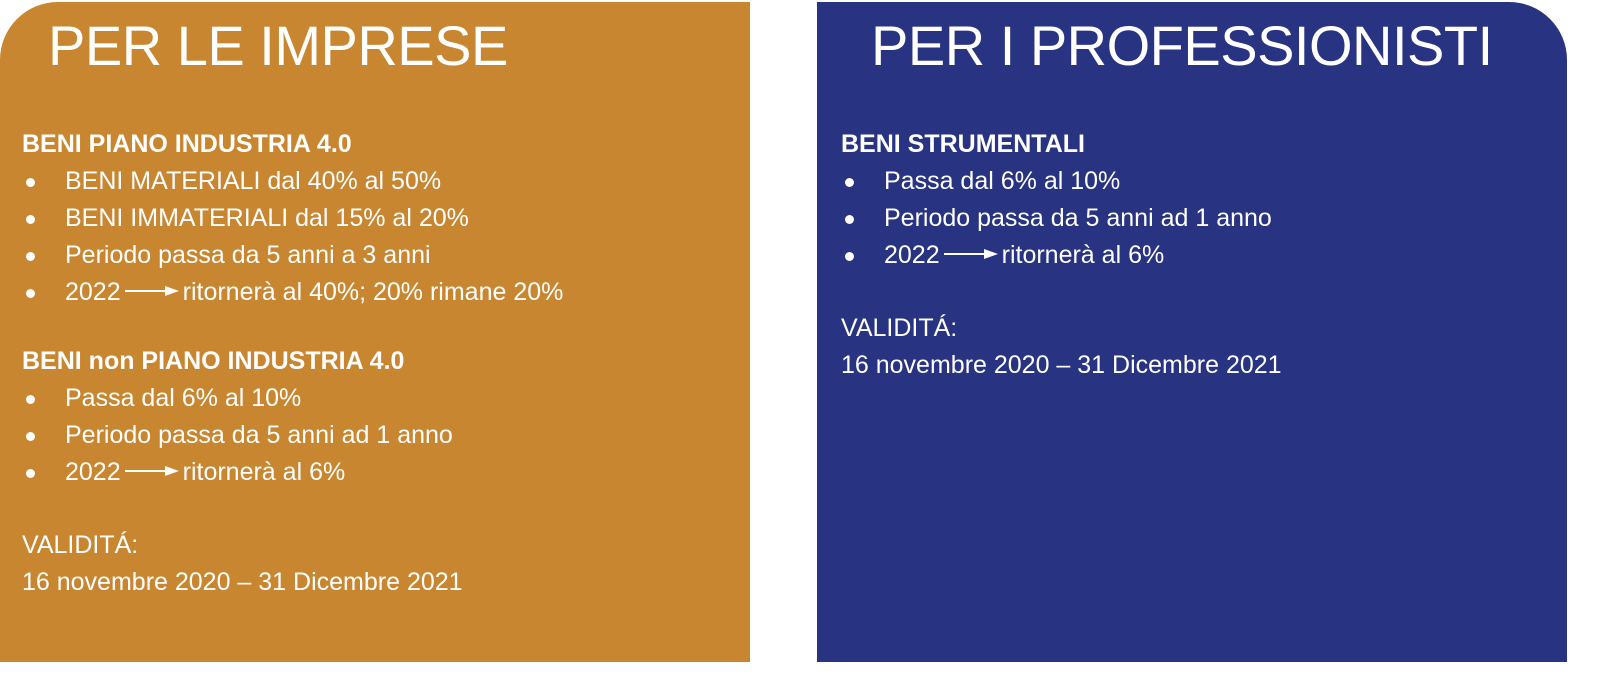 The image size is (1604, 685). I want to click on professionisti-title: PER I PROFESSIONISTI, so click(1182, 45).